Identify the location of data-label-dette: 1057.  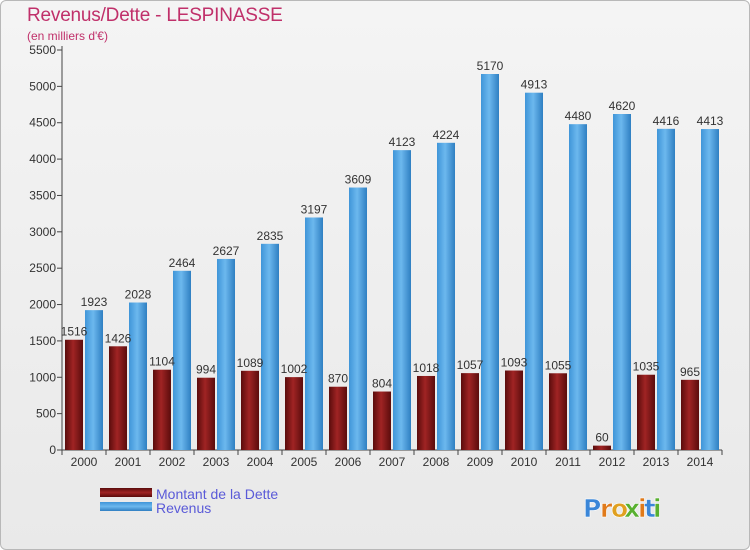
(470, 365).